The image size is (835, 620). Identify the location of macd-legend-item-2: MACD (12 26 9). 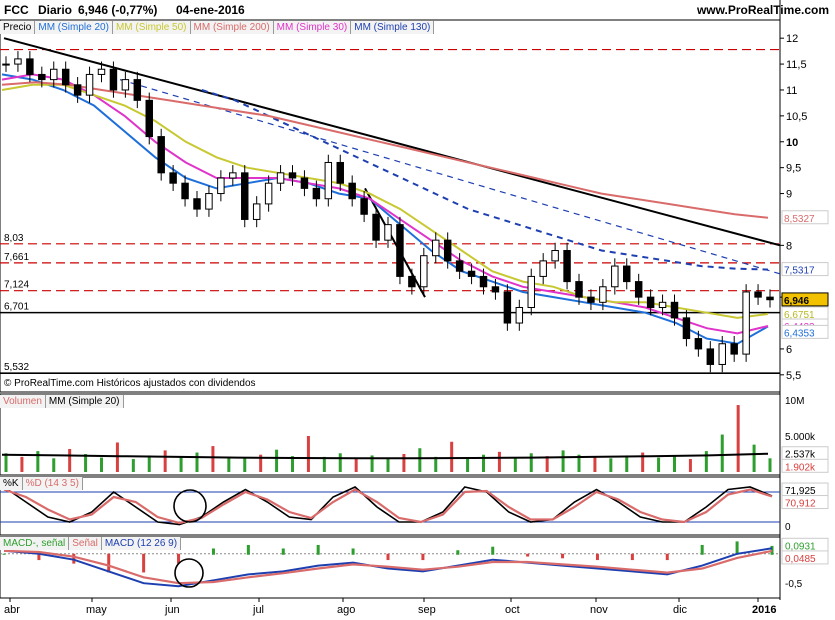
(141, 543).